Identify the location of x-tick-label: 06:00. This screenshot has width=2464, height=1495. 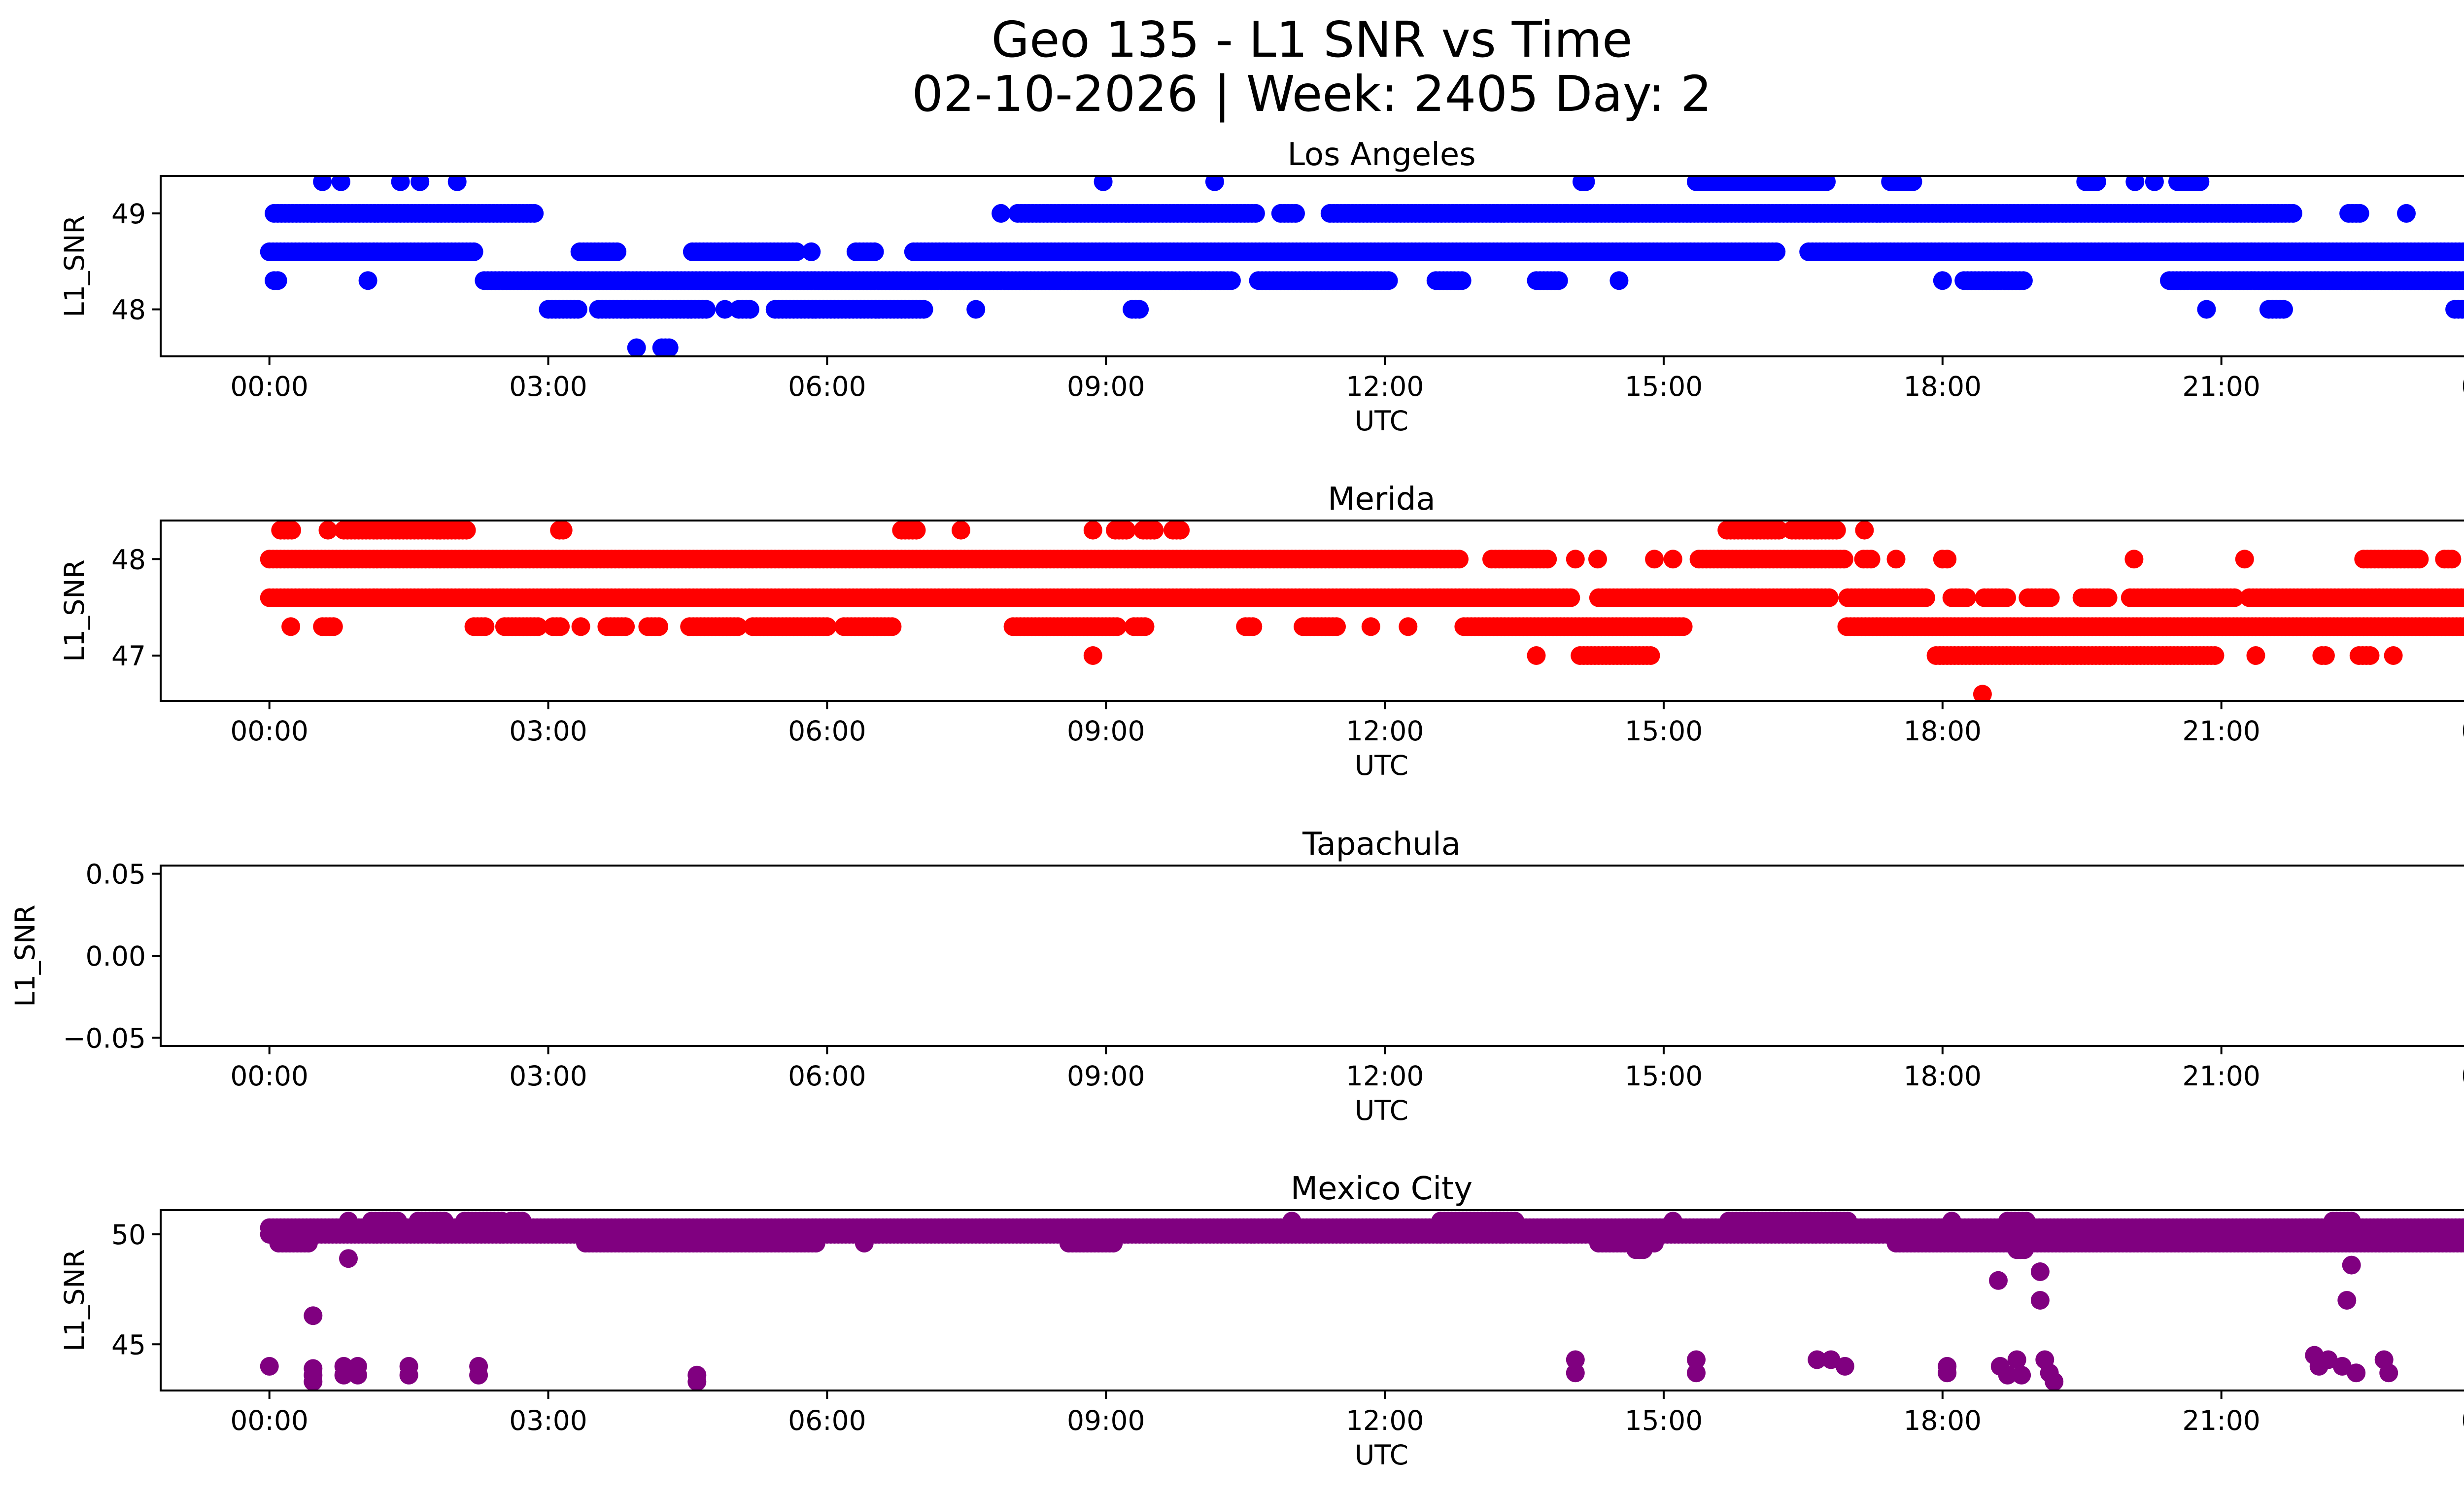
(827, 731).